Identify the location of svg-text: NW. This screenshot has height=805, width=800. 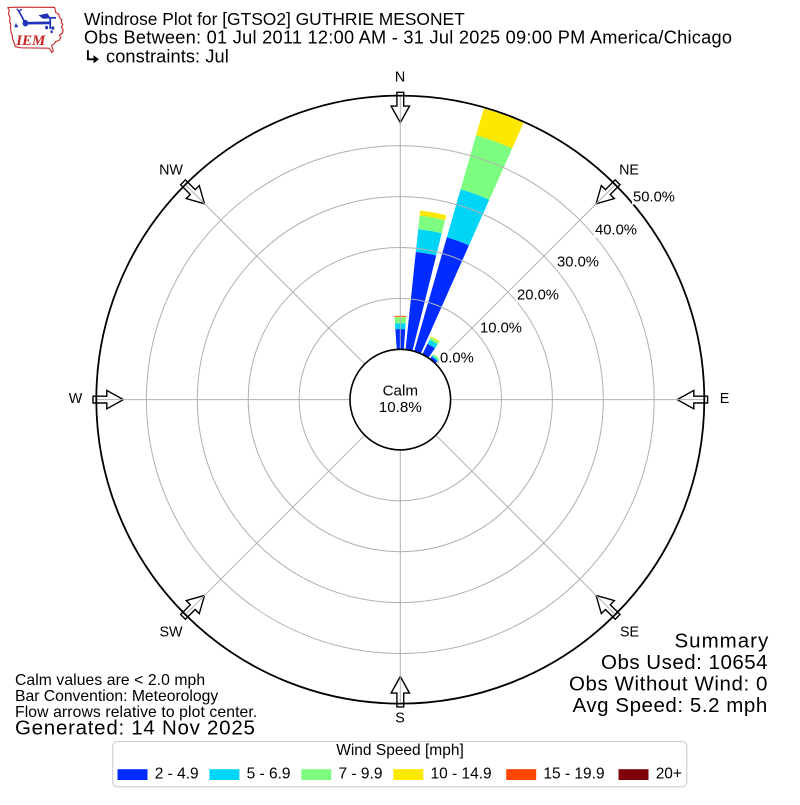
(171, 171).